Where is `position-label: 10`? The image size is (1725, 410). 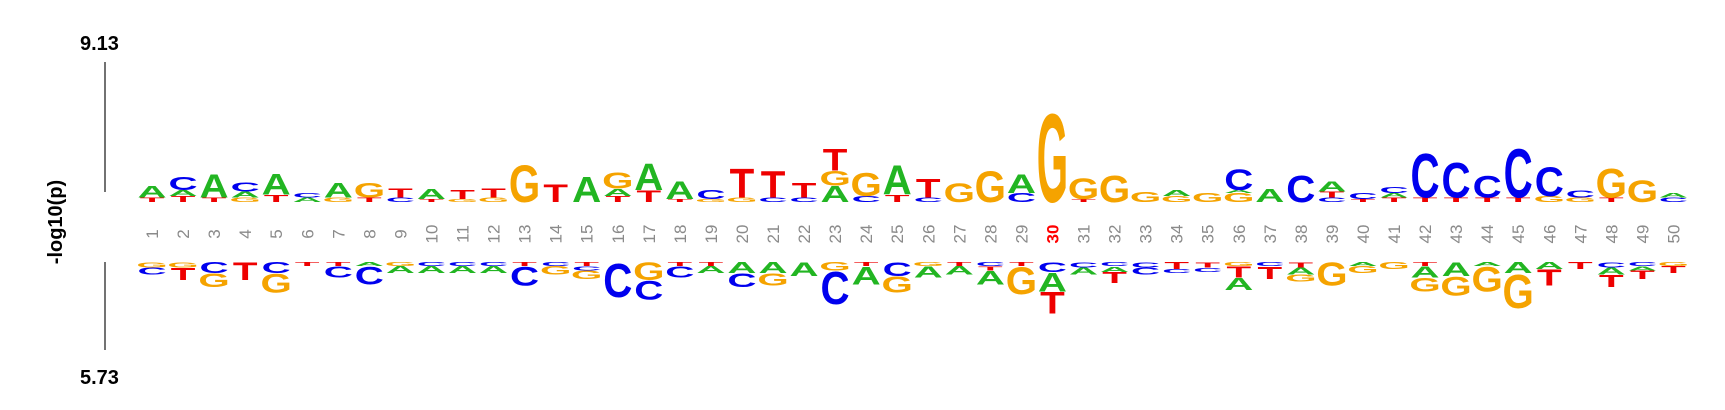
position-label: 10 is located at coordinates (431, 234).